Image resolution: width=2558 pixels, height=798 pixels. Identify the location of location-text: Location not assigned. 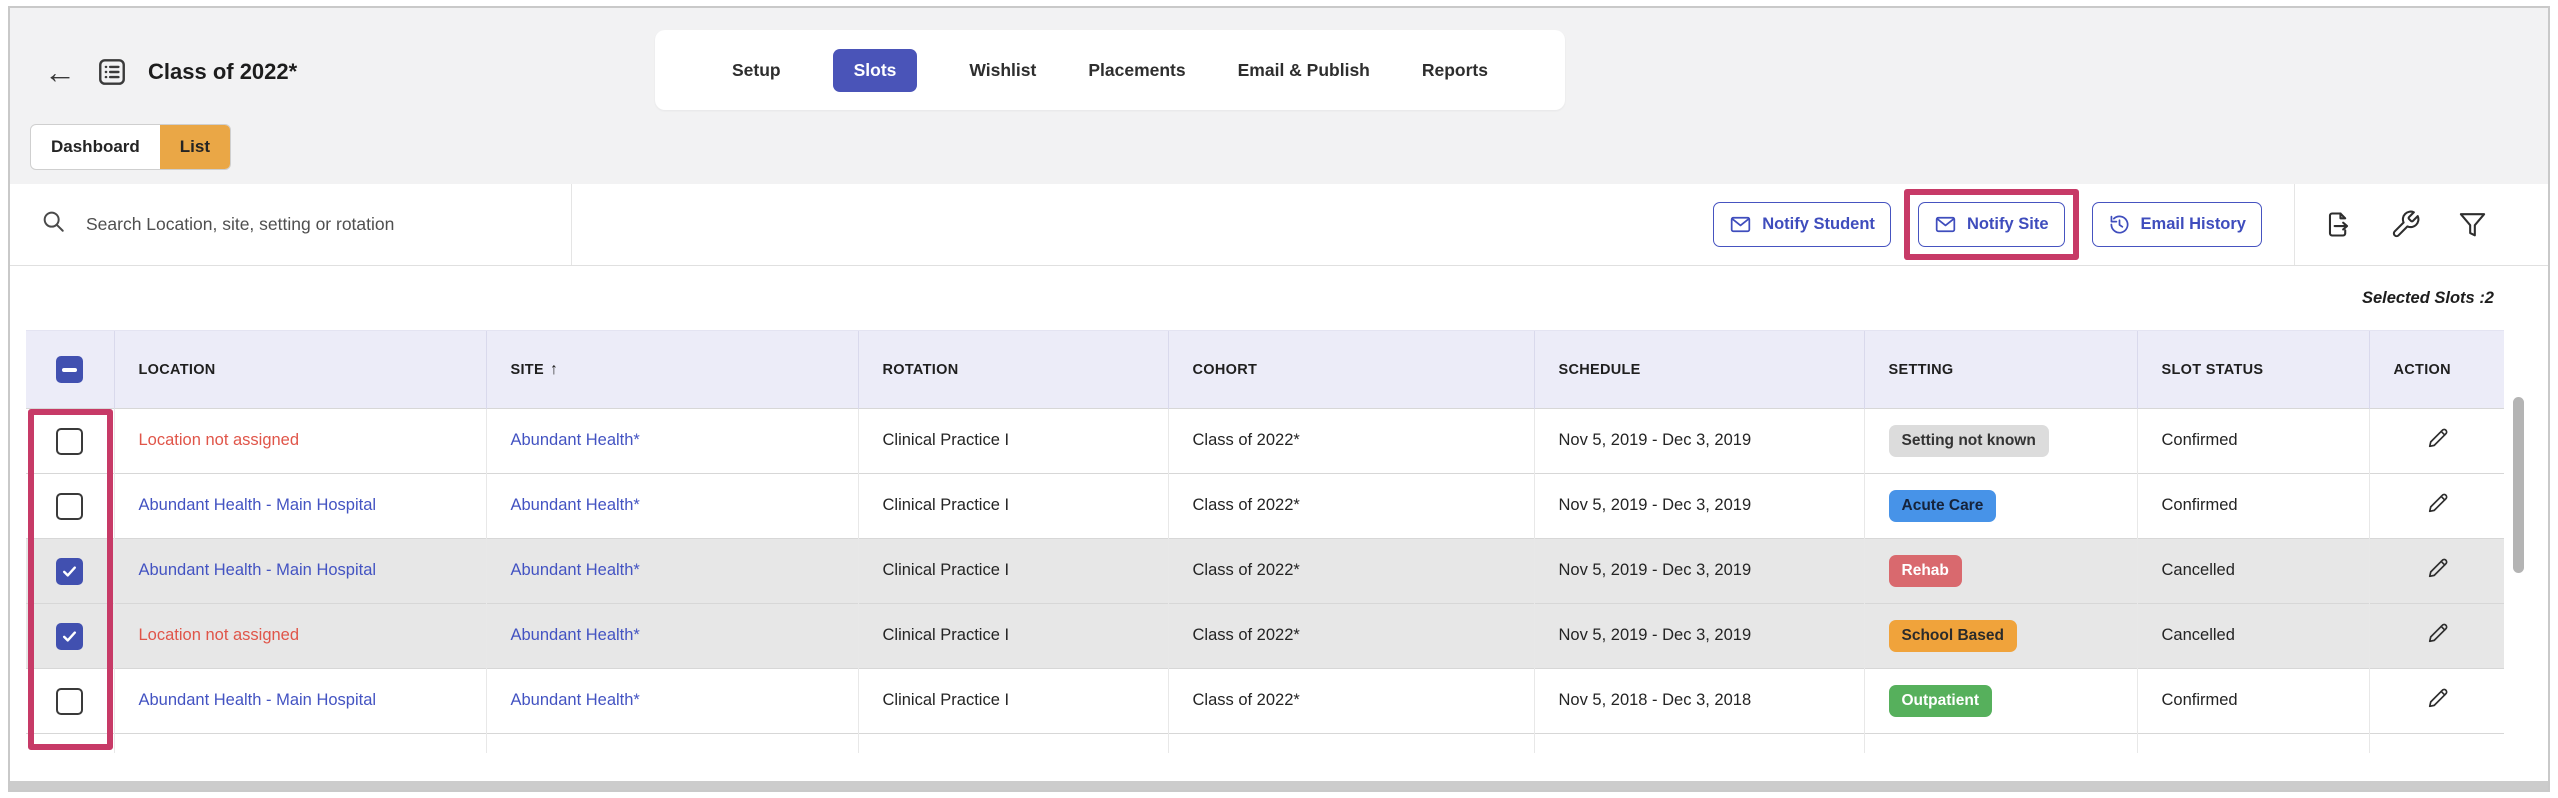
(219, 635).